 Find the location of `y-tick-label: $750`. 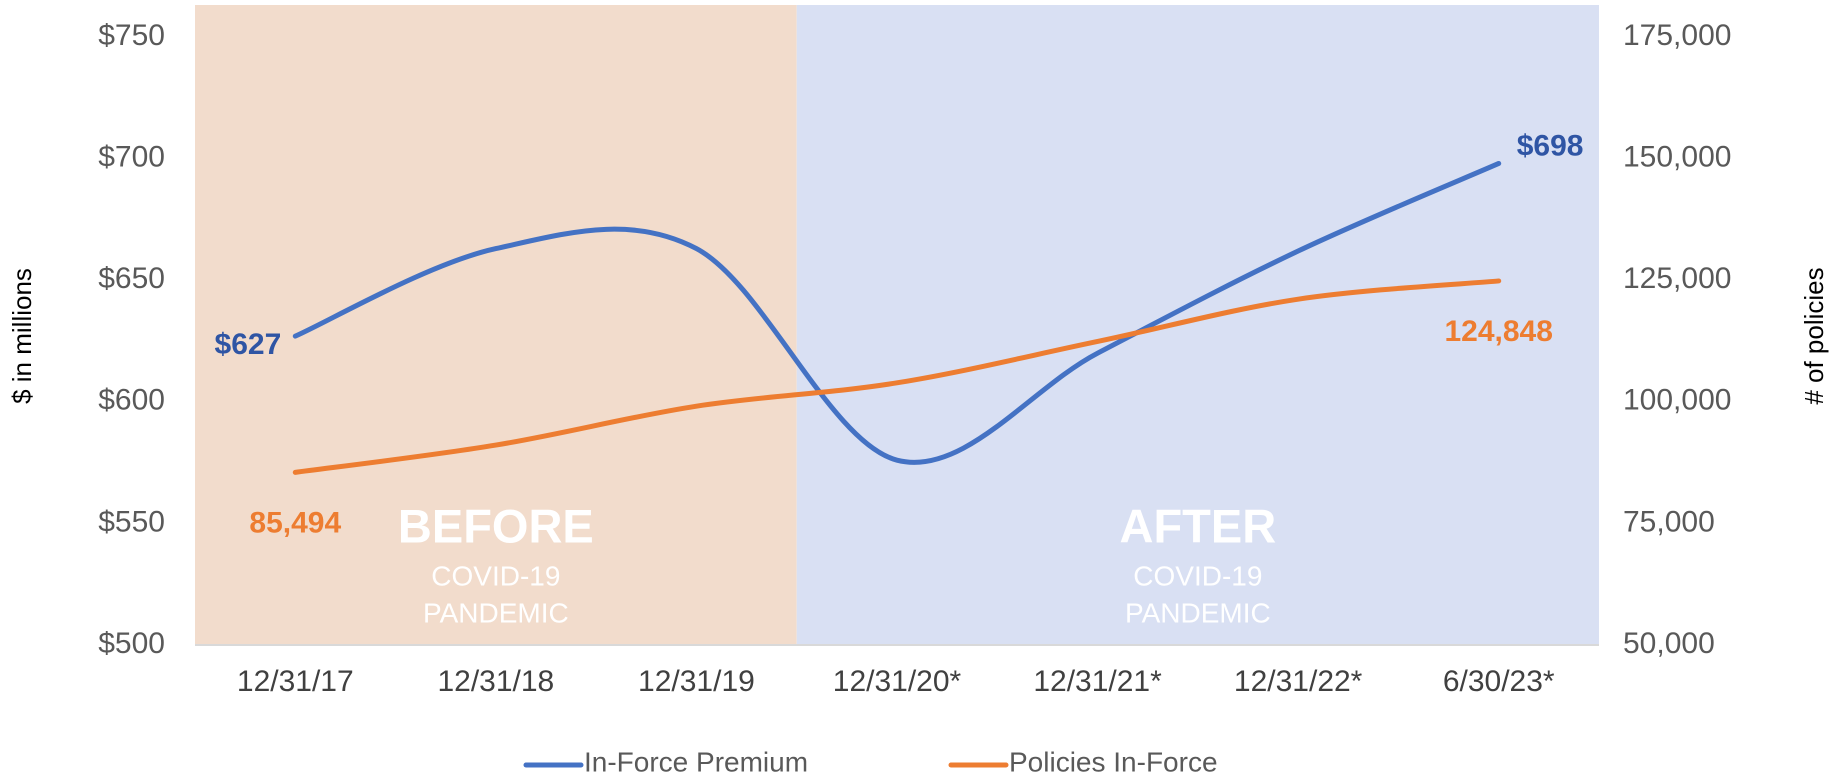

y-tick-label: $750 is located at coordinates (131, 35).